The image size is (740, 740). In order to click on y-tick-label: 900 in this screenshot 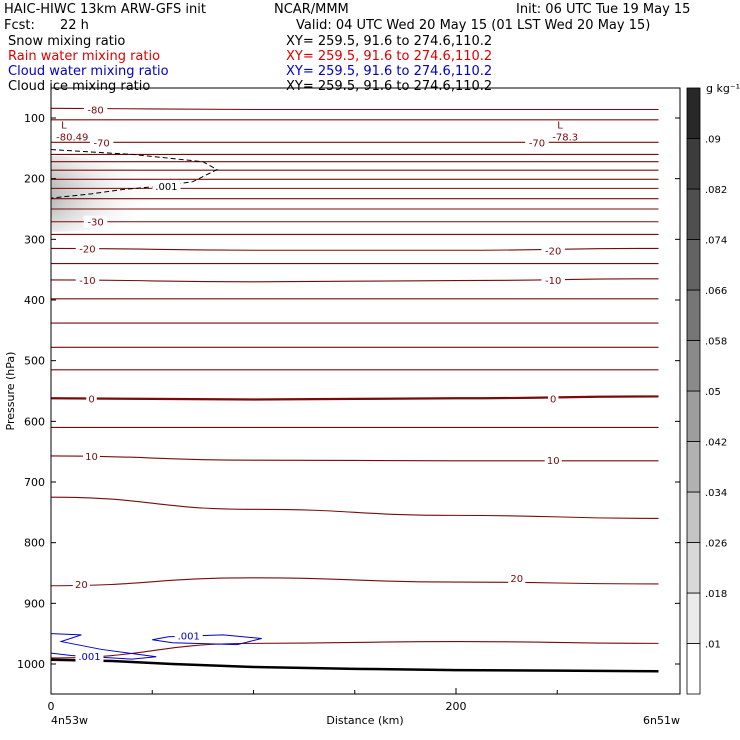, I will do `click(34, 603)`.